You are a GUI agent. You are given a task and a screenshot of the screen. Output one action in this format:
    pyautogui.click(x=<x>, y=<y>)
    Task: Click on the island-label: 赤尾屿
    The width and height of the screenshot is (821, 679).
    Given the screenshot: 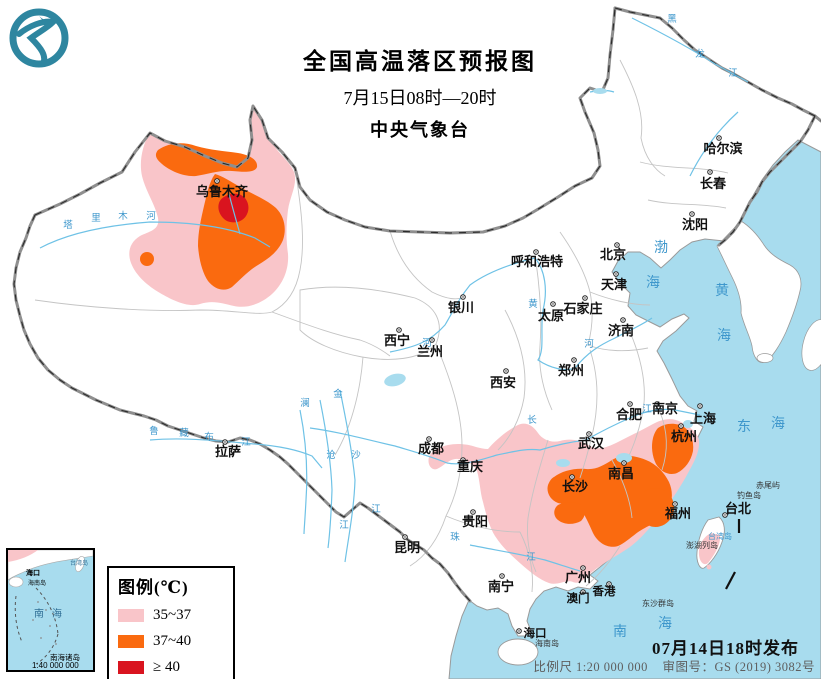 What is the action you would take?
    pyautogui.click(x=768, y=485)
    